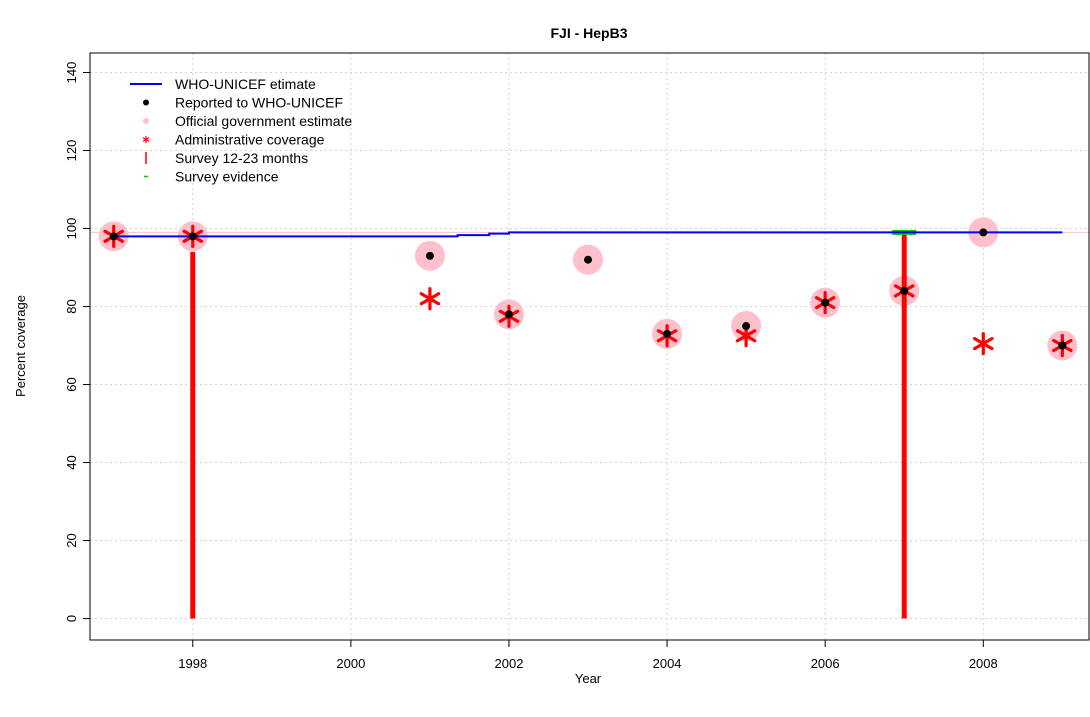 The width and height of the screenshot is (1090, 717). What do you see at coordinates (146, 139) in the screenshot?
I see `legend-star-icon` at bounding box center [146, 139].